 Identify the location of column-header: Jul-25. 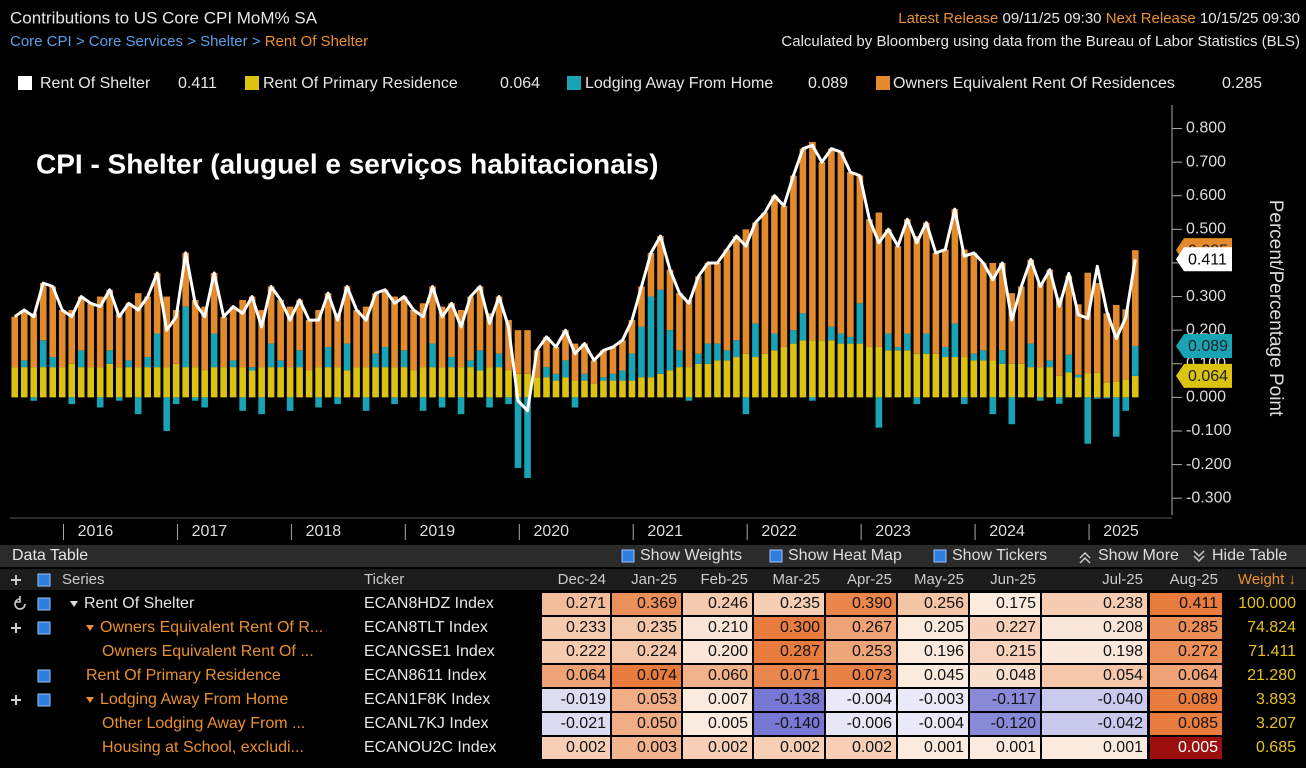
(1122, 579).